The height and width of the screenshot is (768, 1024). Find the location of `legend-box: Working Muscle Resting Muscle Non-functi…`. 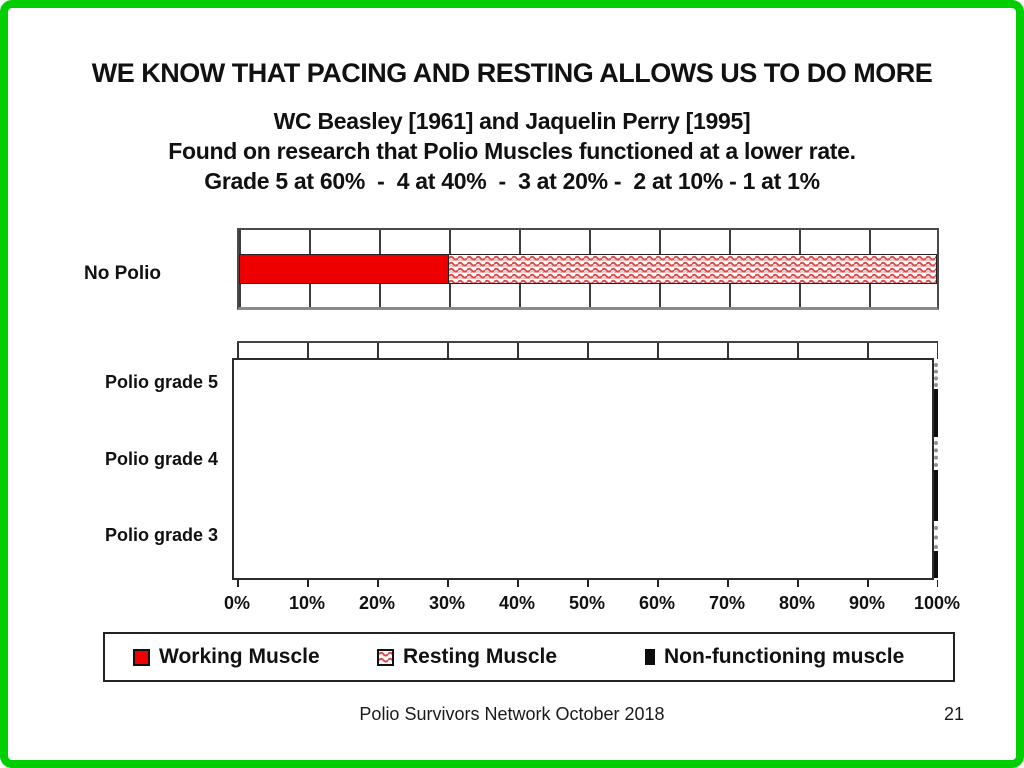

legend-box: Working Muscle Resting Muscle Non-functi… is located at coordinates (529, 657).